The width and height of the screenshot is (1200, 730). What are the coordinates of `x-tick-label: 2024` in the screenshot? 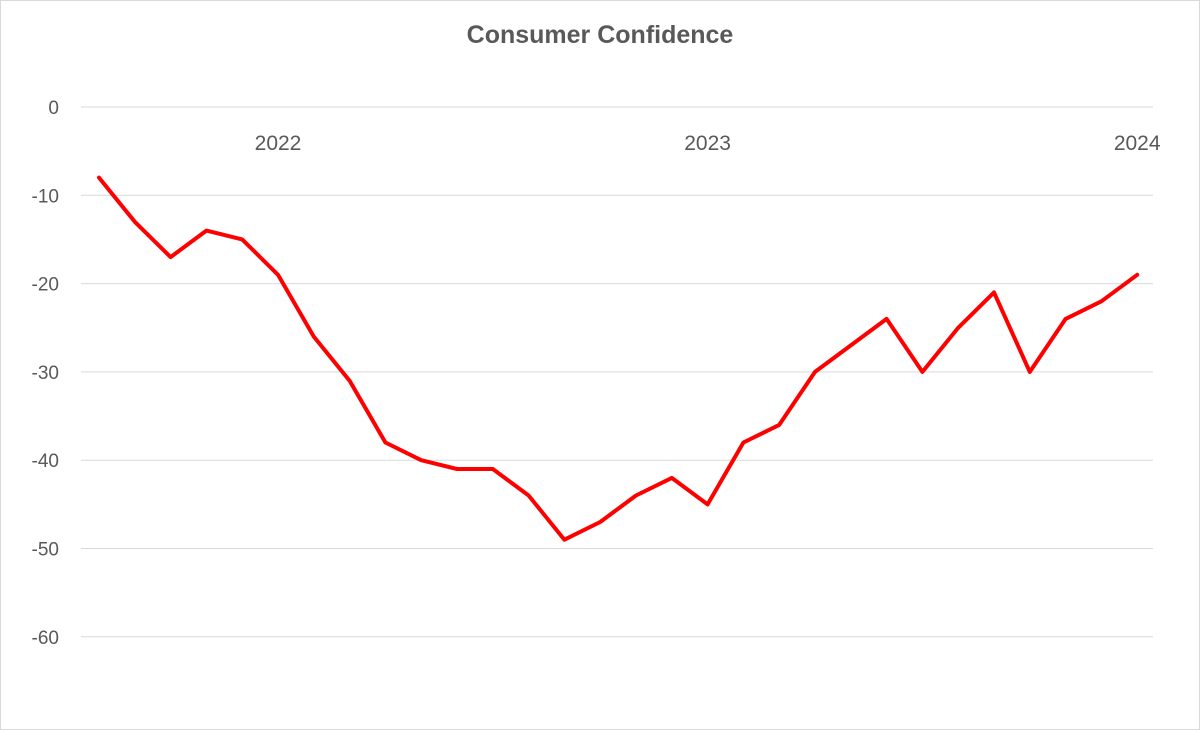 It's located at (1137, 143).